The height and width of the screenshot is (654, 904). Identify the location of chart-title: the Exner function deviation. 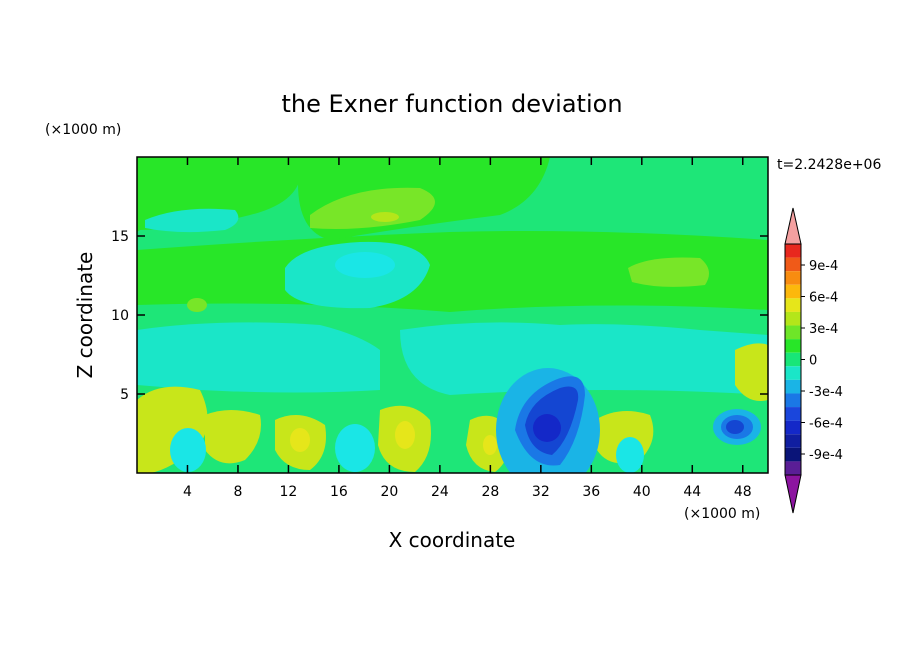
(451, 104).